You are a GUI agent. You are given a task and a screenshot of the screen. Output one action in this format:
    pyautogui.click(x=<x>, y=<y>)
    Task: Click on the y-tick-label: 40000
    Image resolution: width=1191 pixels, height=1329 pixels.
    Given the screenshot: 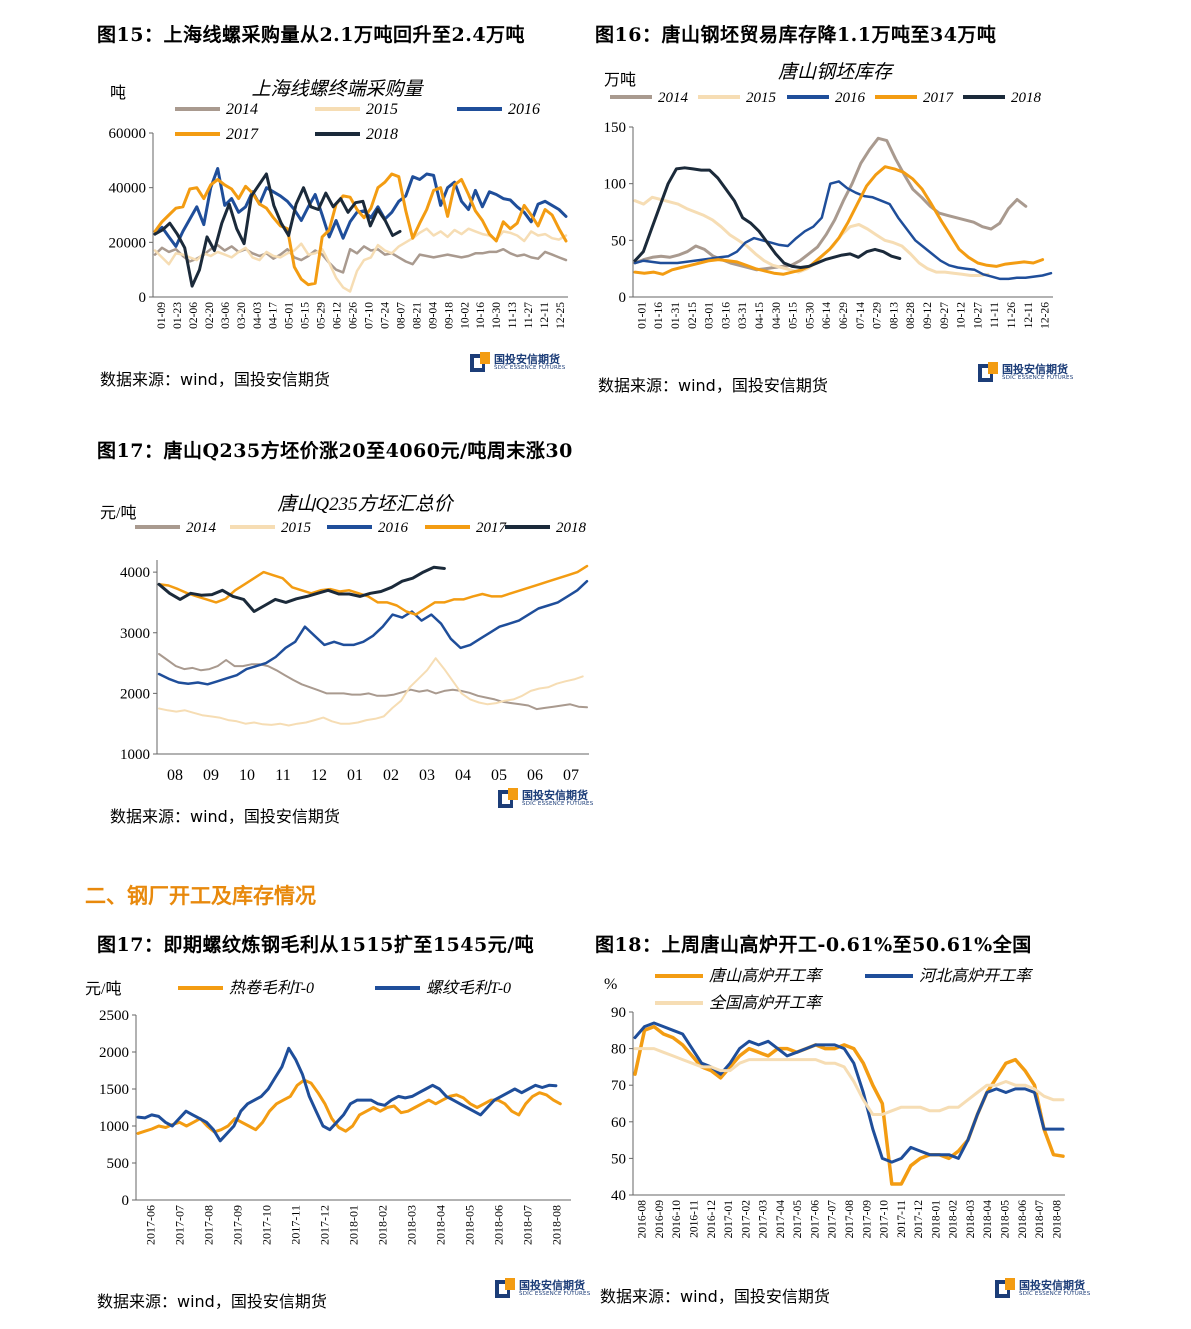 What is the action you would take?
    pyautogui.click(x=128, y=189)
    